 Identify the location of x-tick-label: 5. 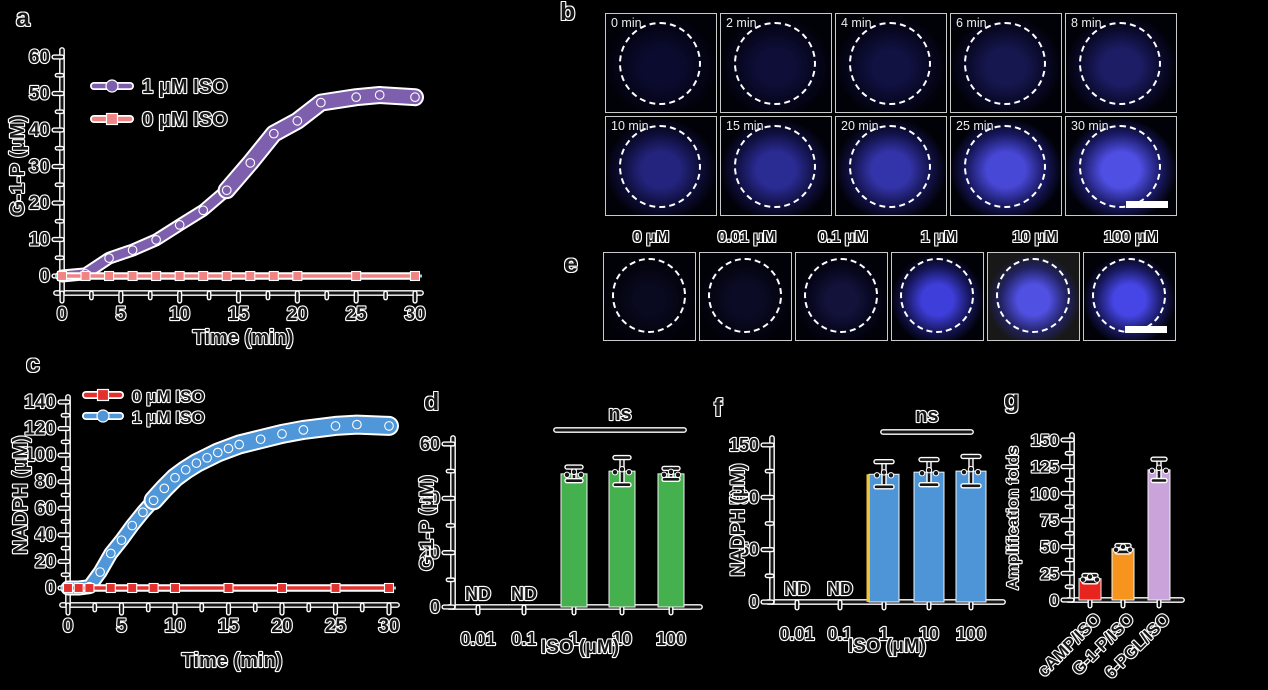
(121, 314).